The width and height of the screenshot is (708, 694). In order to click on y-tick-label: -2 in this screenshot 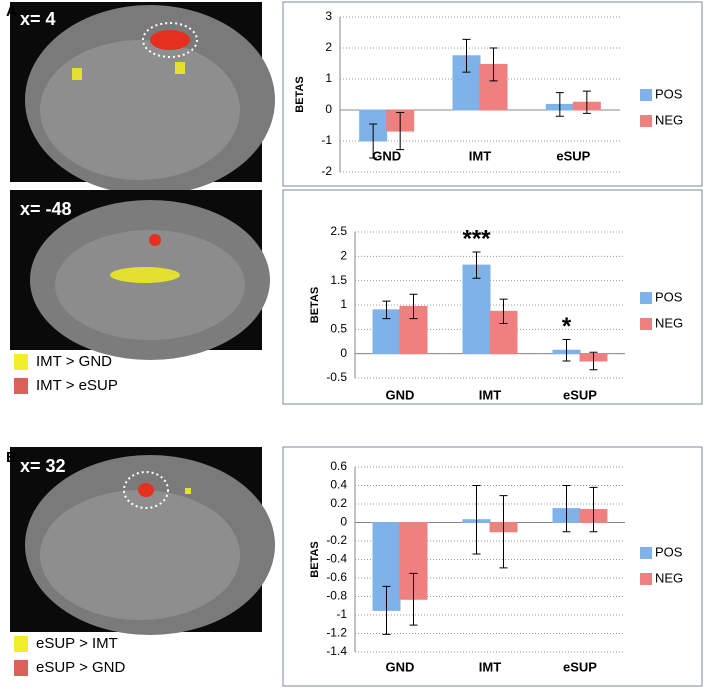, I will do `click(326, 171)`.